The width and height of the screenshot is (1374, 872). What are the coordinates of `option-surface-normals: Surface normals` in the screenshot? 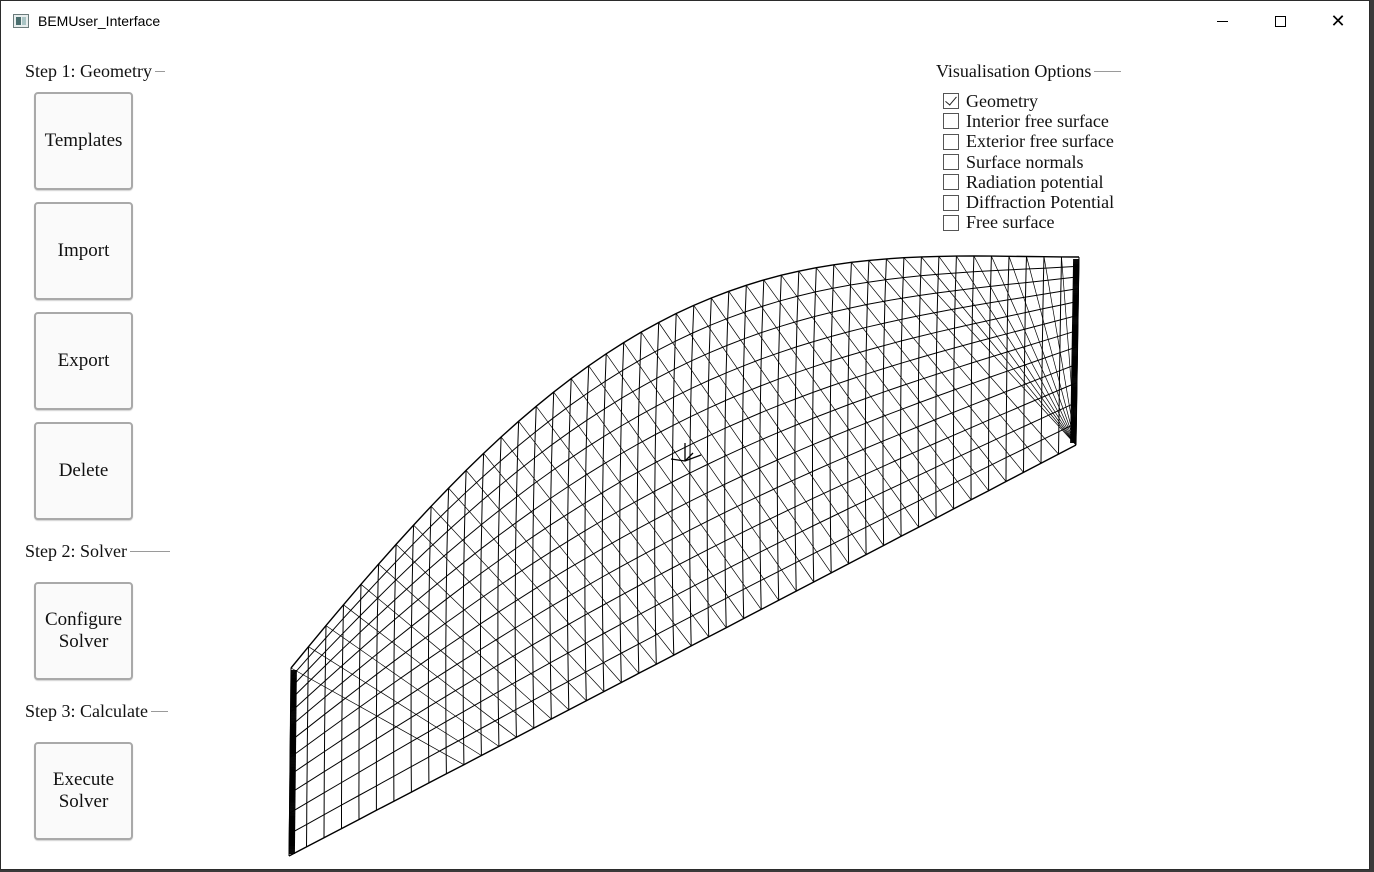 It's located at (1028, 162).